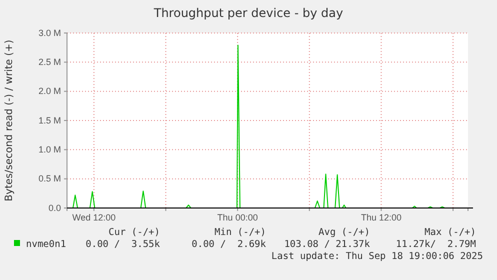 The height and width of the screenshot is (280, 497). Describe the element at coordinates (49, 120) in the screenshot. I see `y-tick-label: 1.5 M` at that location.